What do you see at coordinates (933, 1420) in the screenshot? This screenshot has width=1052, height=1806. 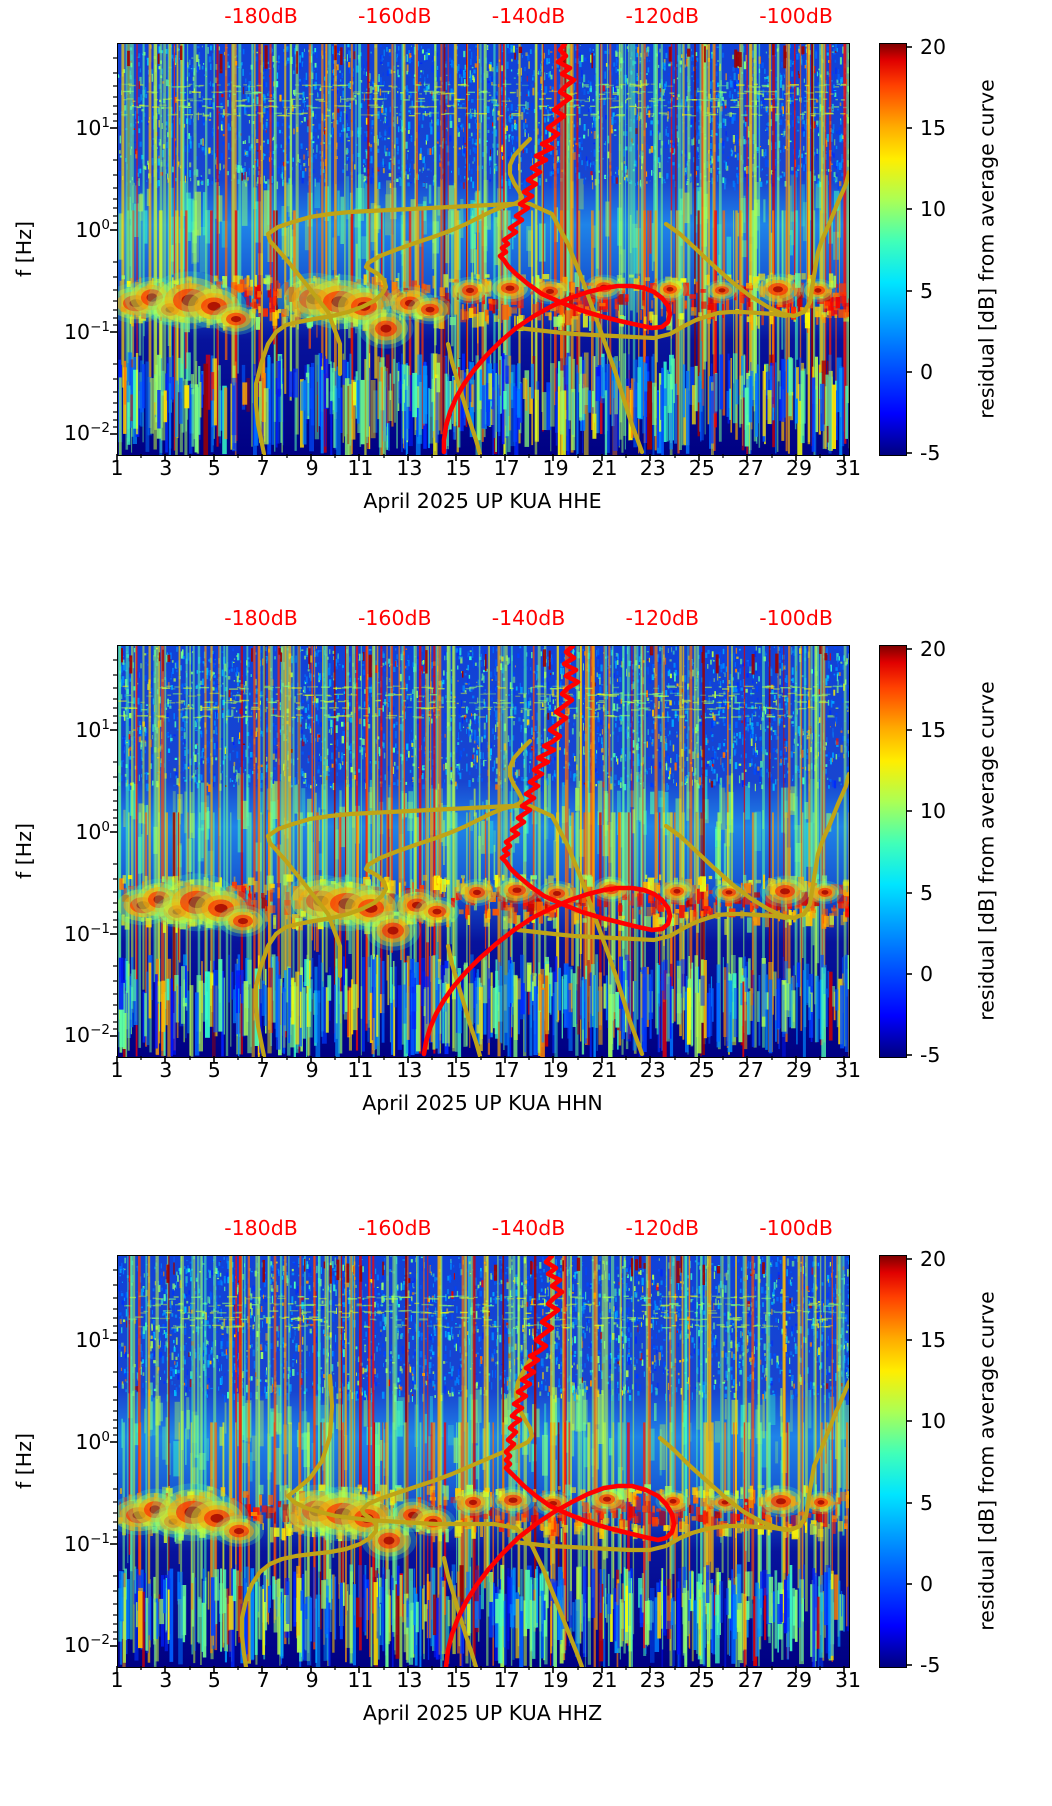 I see `colorbar-tick-label: 10` at bounding box center [933, 1420].